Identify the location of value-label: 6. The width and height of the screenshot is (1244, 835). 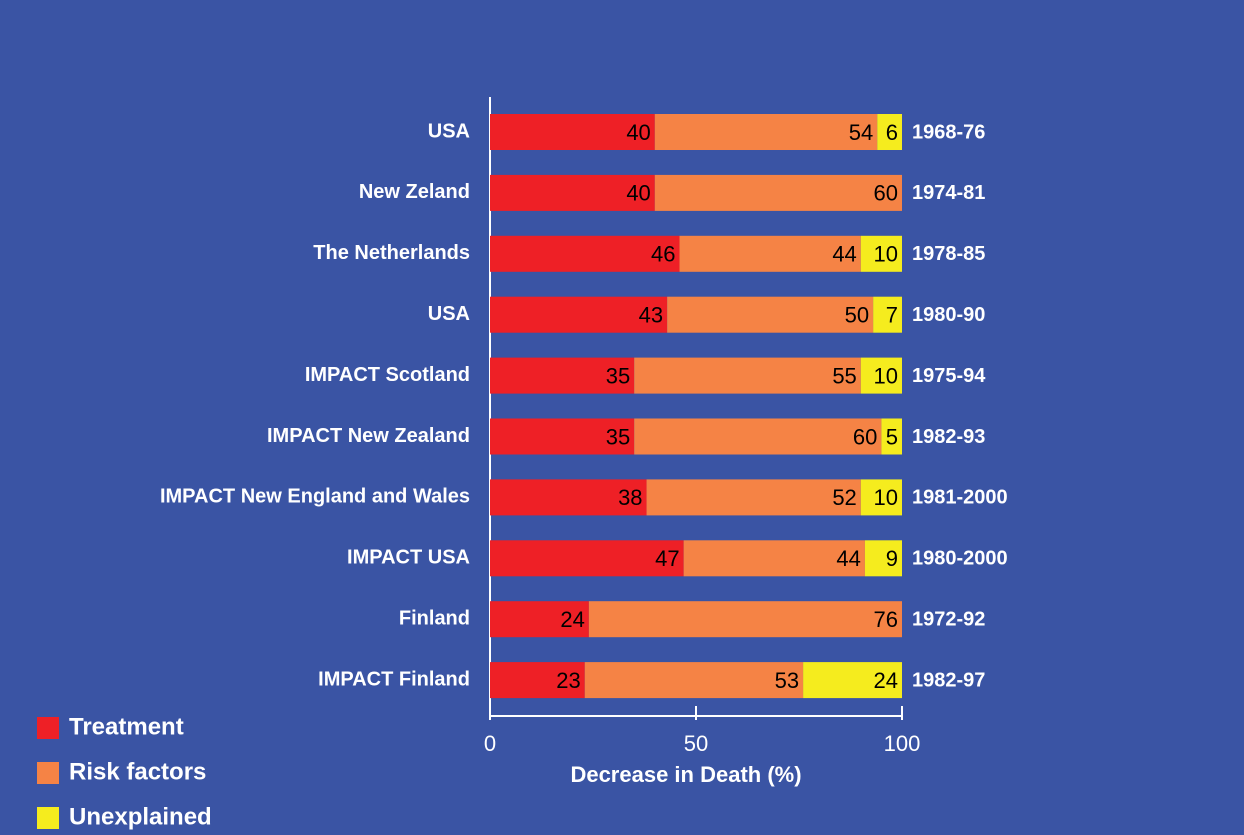
(892, 132).